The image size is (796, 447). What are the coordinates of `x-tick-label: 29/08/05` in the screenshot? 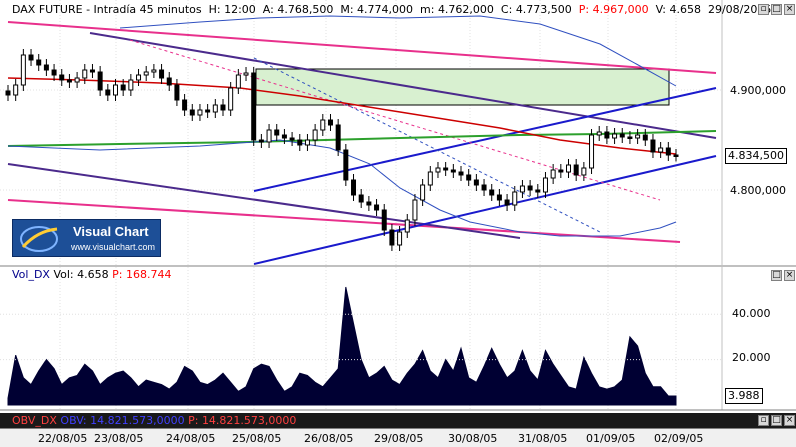 It's located at (399, 438).